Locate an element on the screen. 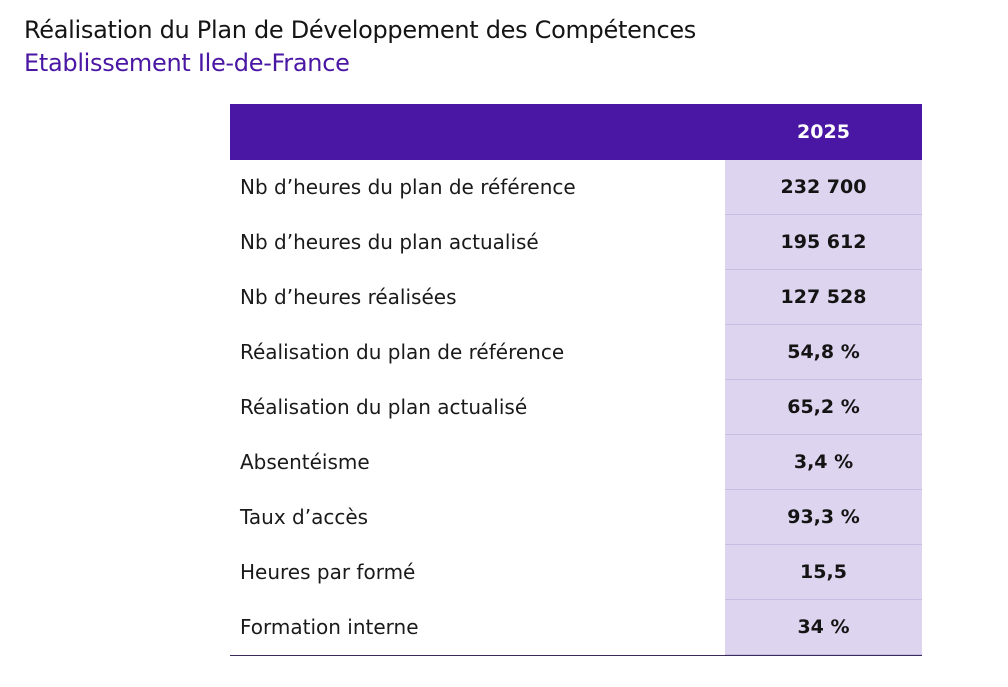 The image size is (1008, 687). table-bottom-divider is located at coordinates (576, 655).